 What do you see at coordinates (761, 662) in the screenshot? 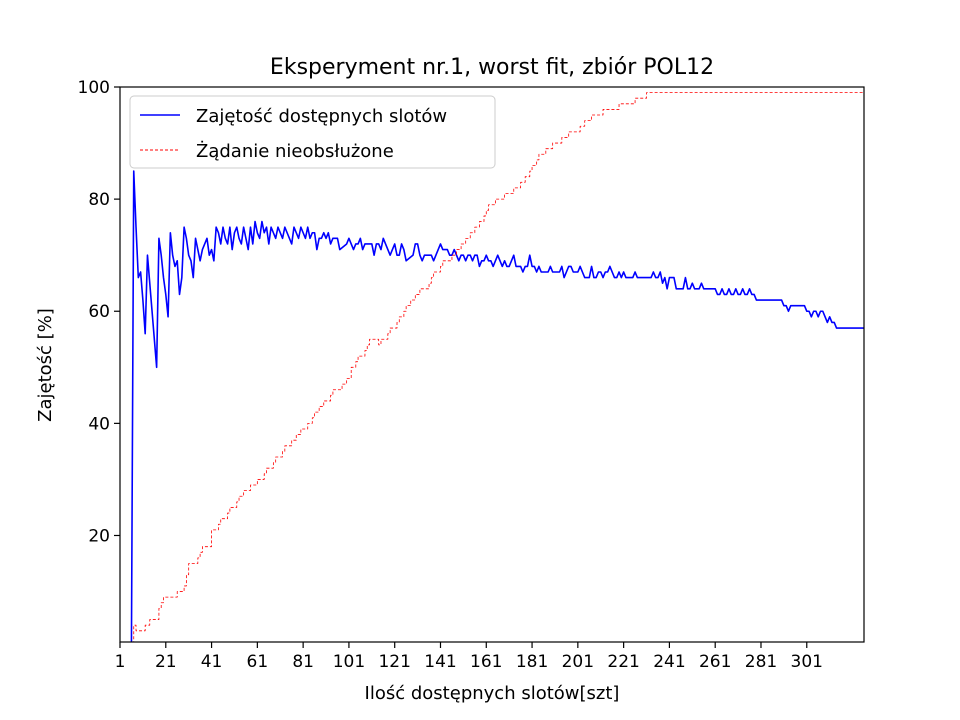
I see `x-tick-label: 281` at bounding box center [761, 662].